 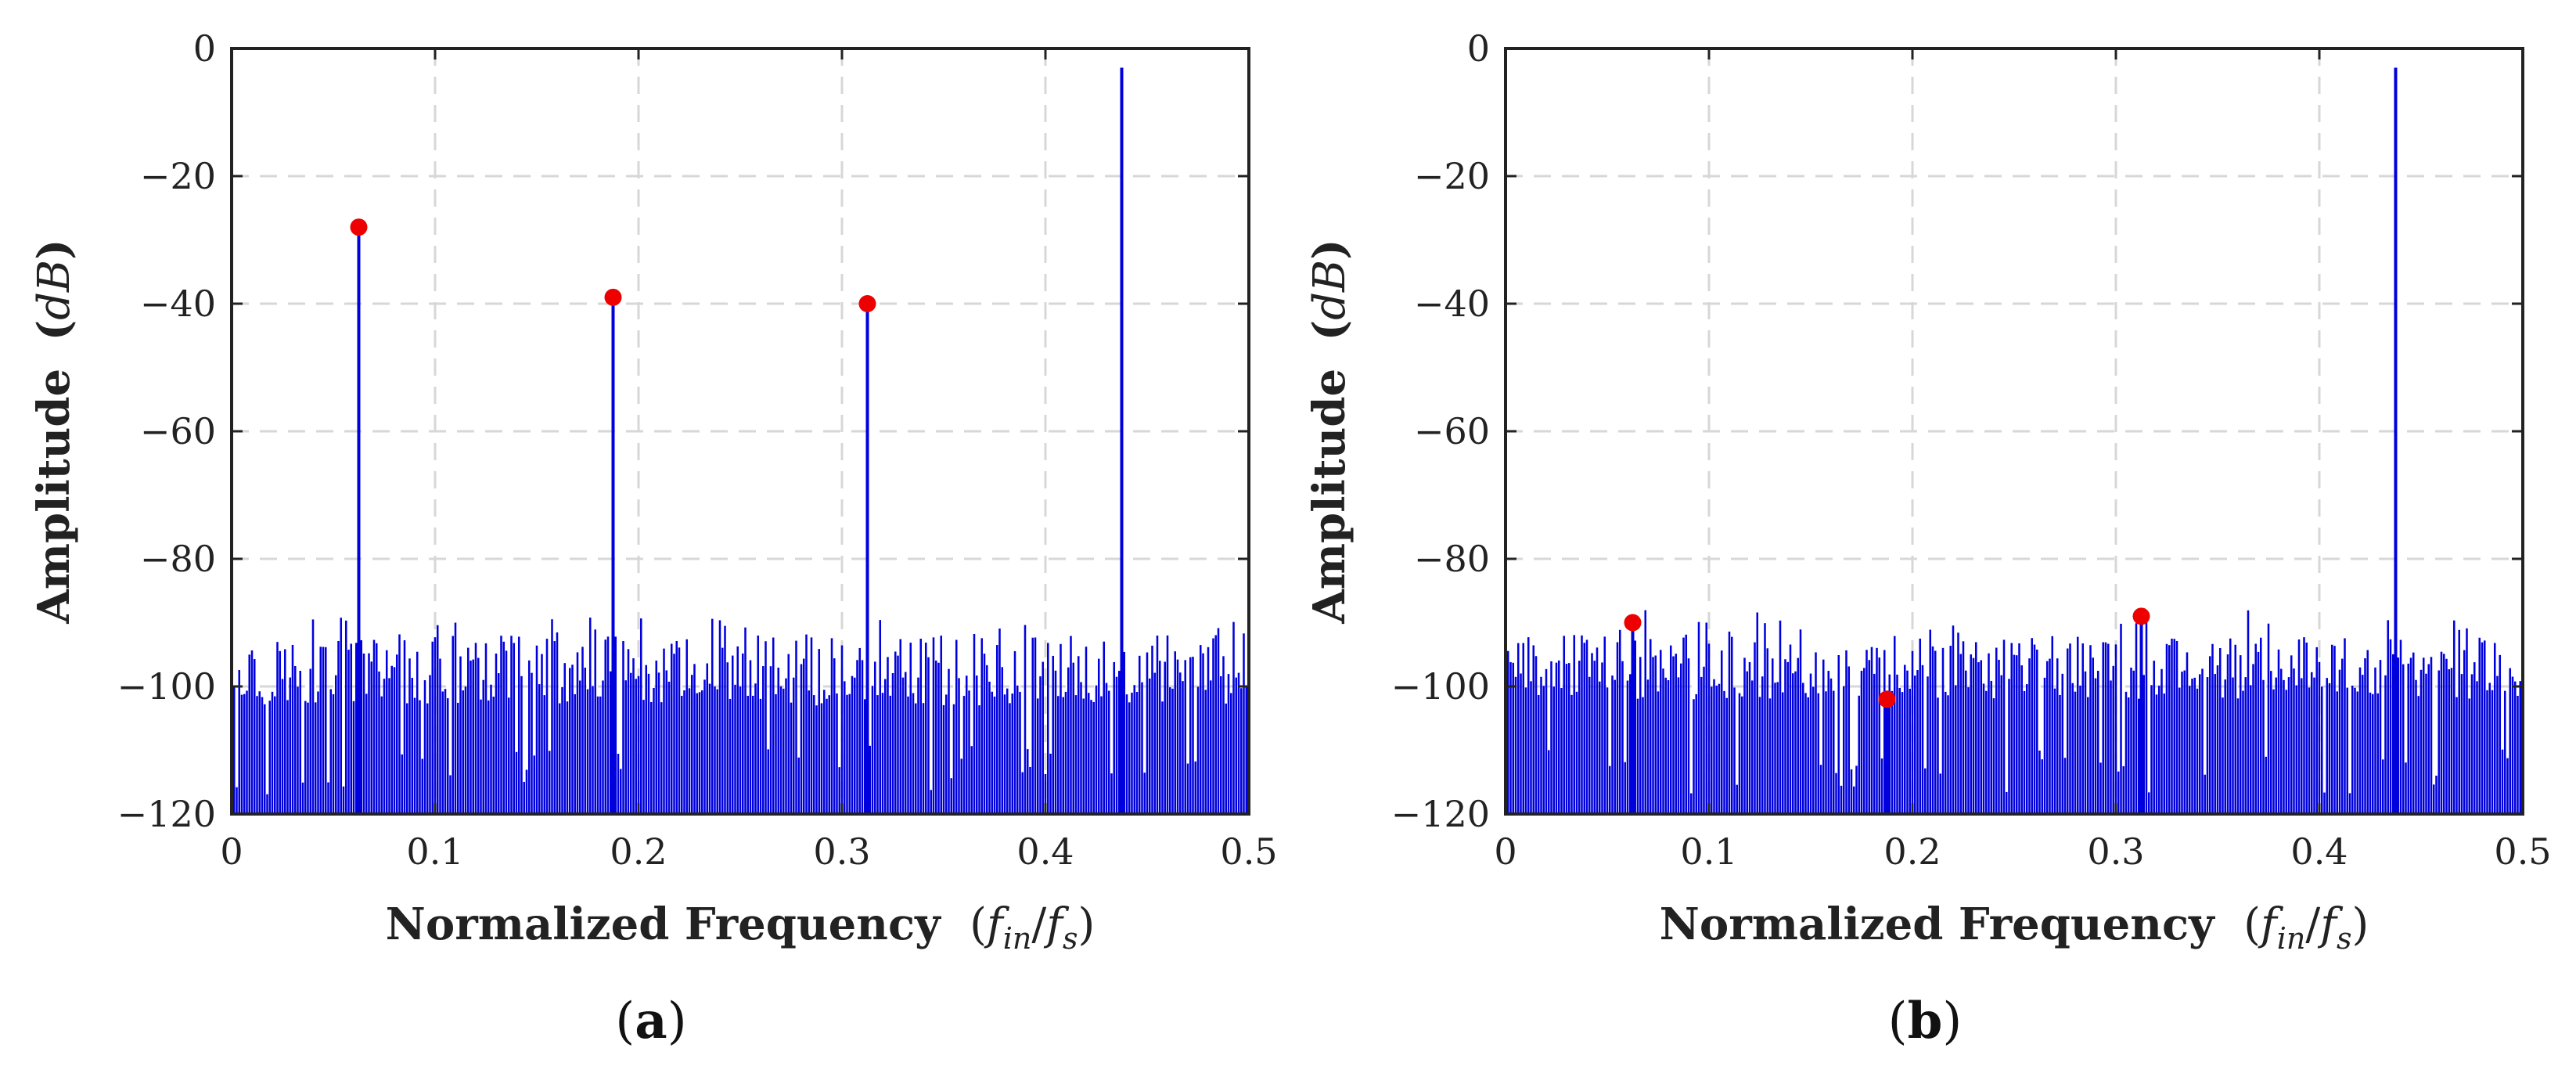 What do you see at coordinates (1709, 852) in the screenshot?
I see `x-tick-label: 0.1` at bounding box center [1709, 852].